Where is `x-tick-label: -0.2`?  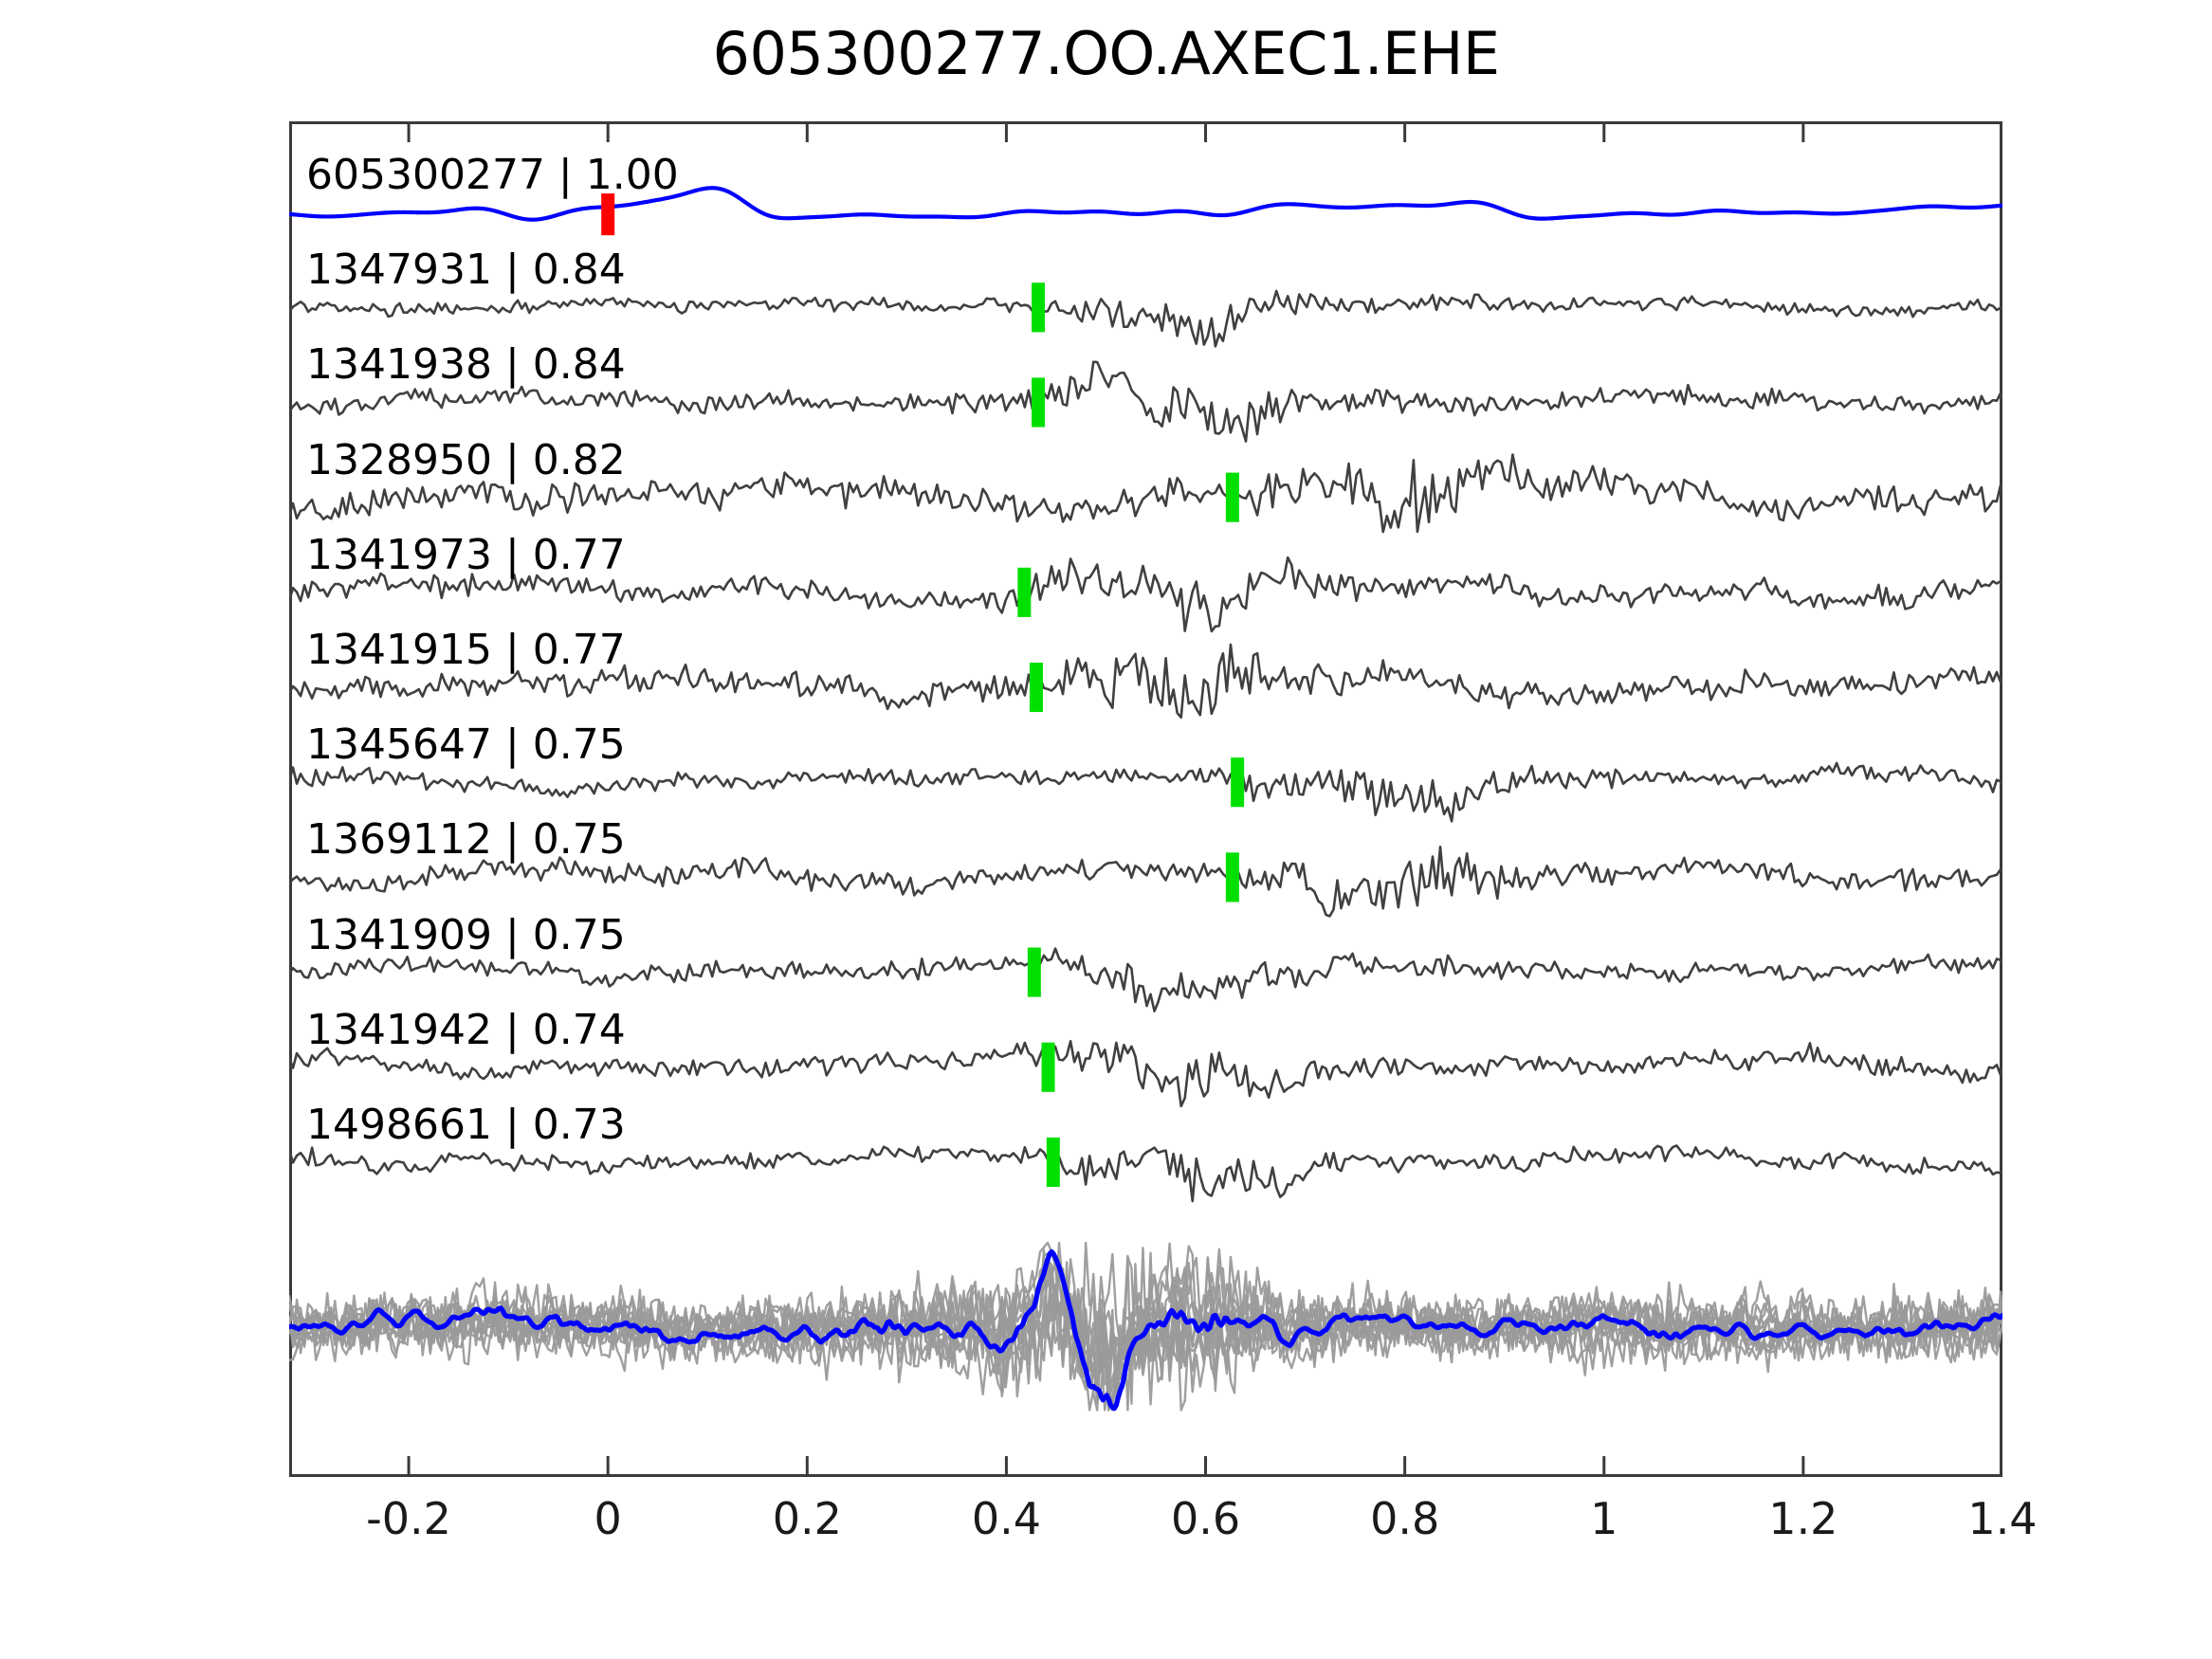 x-tick-label: -0.2 is located at coordinates (408, 1518).